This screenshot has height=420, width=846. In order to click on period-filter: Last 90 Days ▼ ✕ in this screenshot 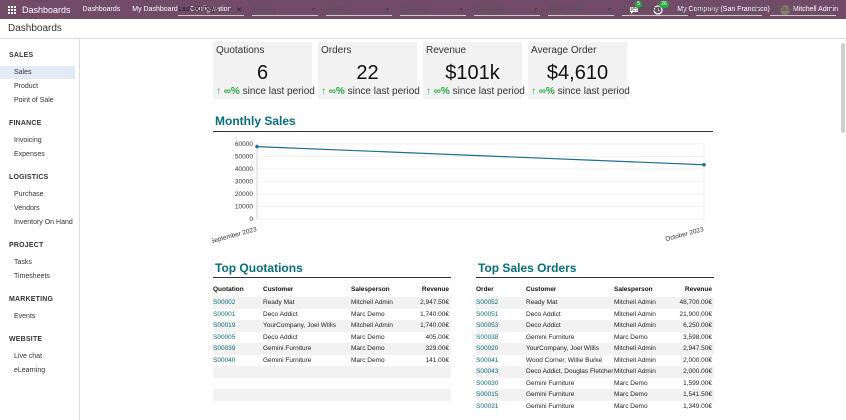, I will do `click(211, 10)`.